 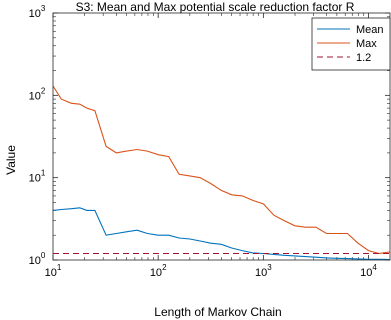 I want to click on x-tick-label: 10², so click(x=158, y=271).